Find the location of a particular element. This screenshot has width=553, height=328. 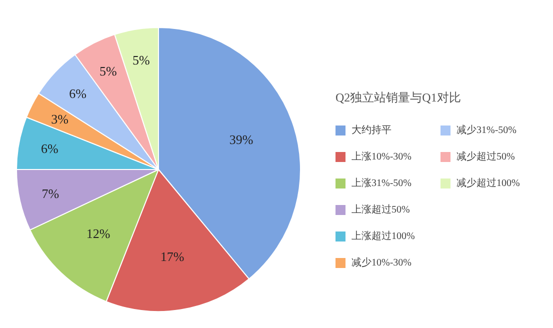

data-label: 7% is located at coordinates (51, 194).